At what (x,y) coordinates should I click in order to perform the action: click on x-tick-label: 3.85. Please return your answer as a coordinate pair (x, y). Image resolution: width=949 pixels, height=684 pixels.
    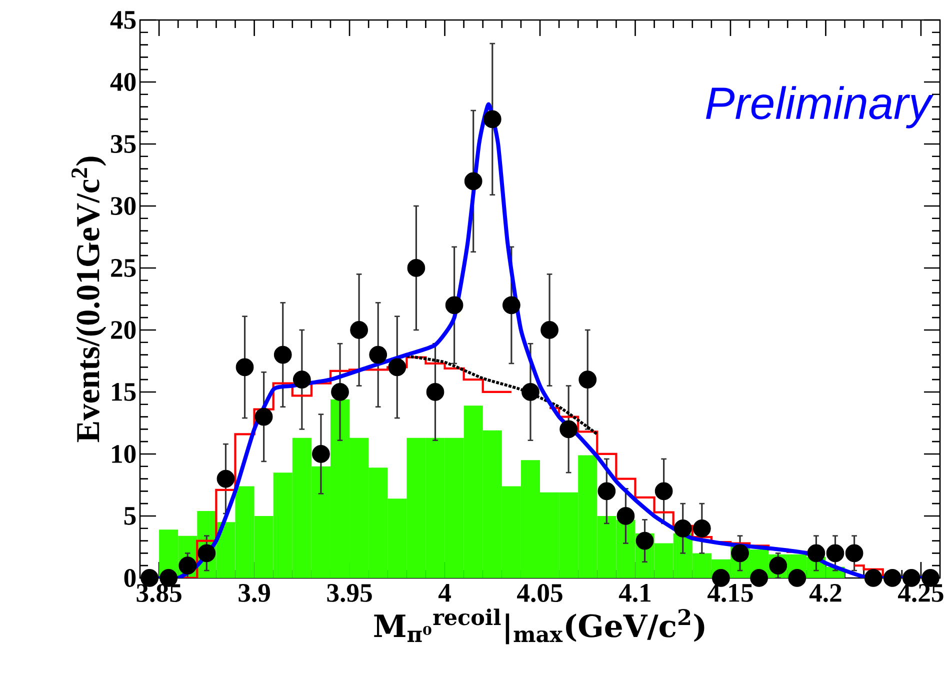
    Looking at the image, I should click on (159, 593).